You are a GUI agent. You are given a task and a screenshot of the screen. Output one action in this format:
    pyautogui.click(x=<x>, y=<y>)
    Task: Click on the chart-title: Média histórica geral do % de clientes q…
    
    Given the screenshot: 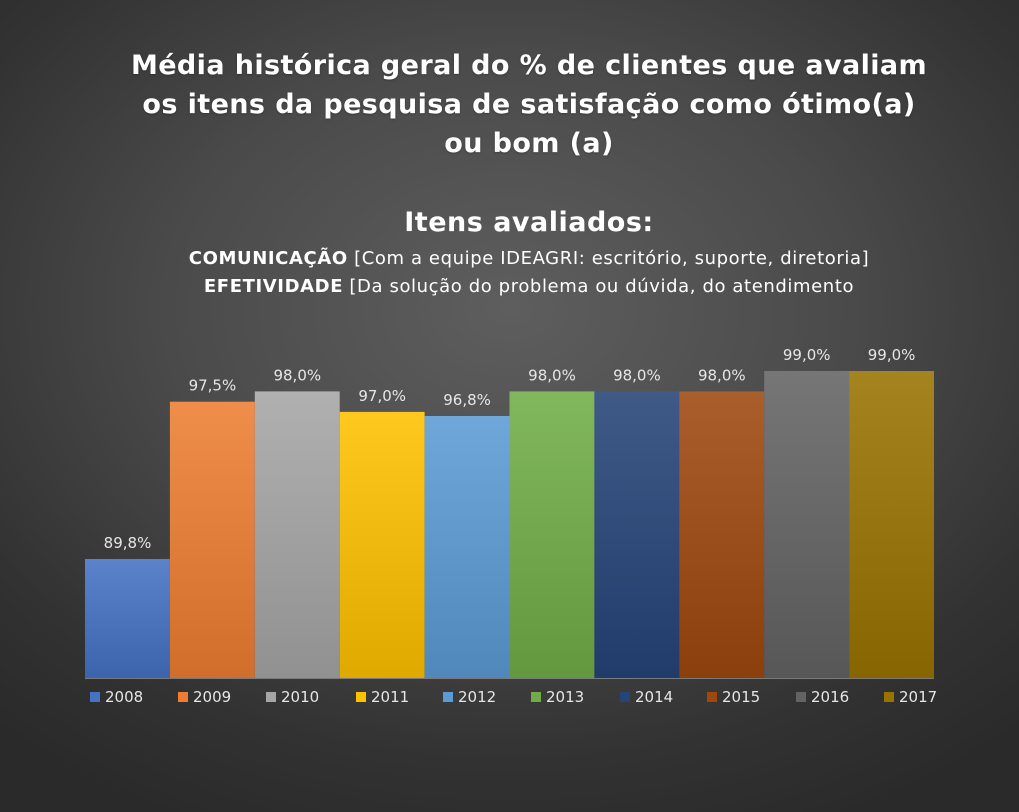 What is the action you would take?
    pyautogui.click(x=509, y=104)
    